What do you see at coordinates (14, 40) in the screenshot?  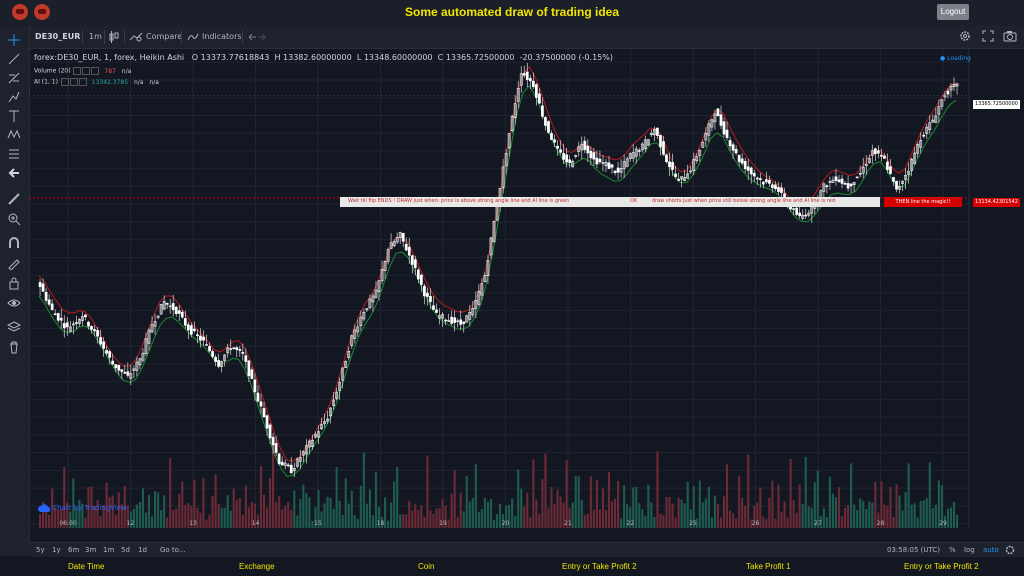 I see `crosshair-icon` at bounding box center [14, 40].